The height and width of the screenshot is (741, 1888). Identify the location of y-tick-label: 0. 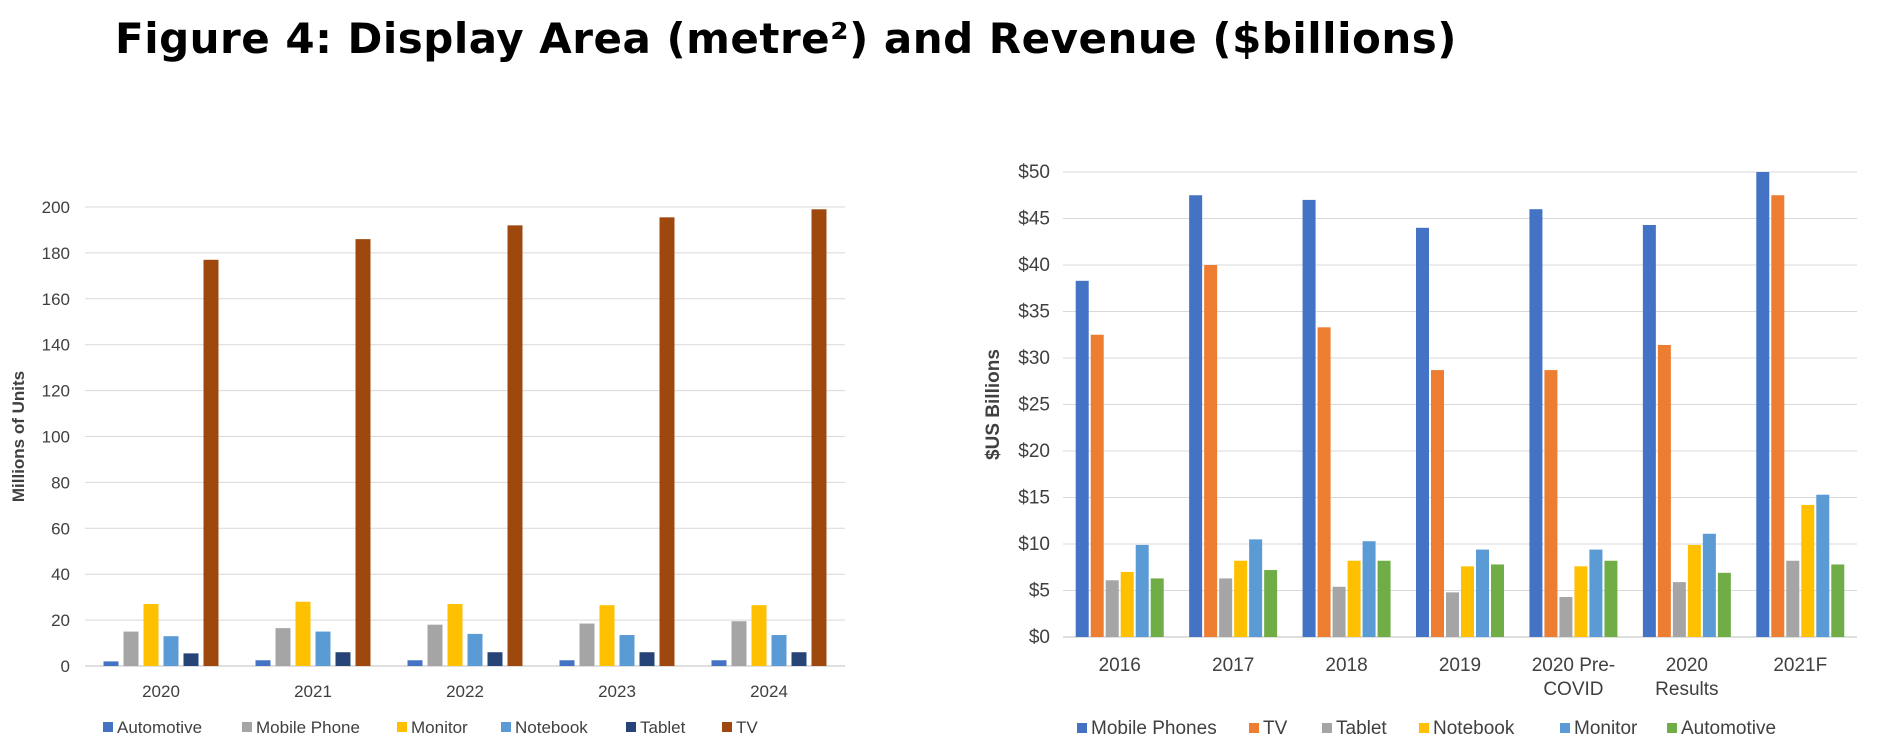
(65, 666).